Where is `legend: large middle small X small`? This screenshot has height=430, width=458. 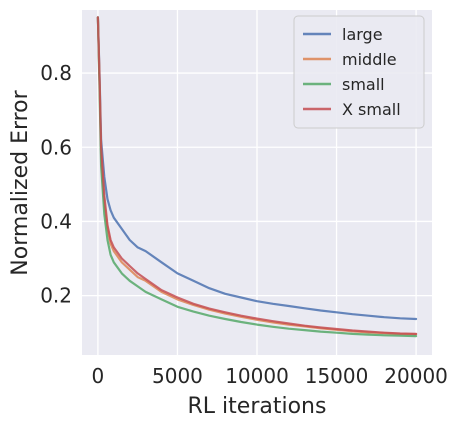
legend: large middle small X small is located at coordinates (359, 72).